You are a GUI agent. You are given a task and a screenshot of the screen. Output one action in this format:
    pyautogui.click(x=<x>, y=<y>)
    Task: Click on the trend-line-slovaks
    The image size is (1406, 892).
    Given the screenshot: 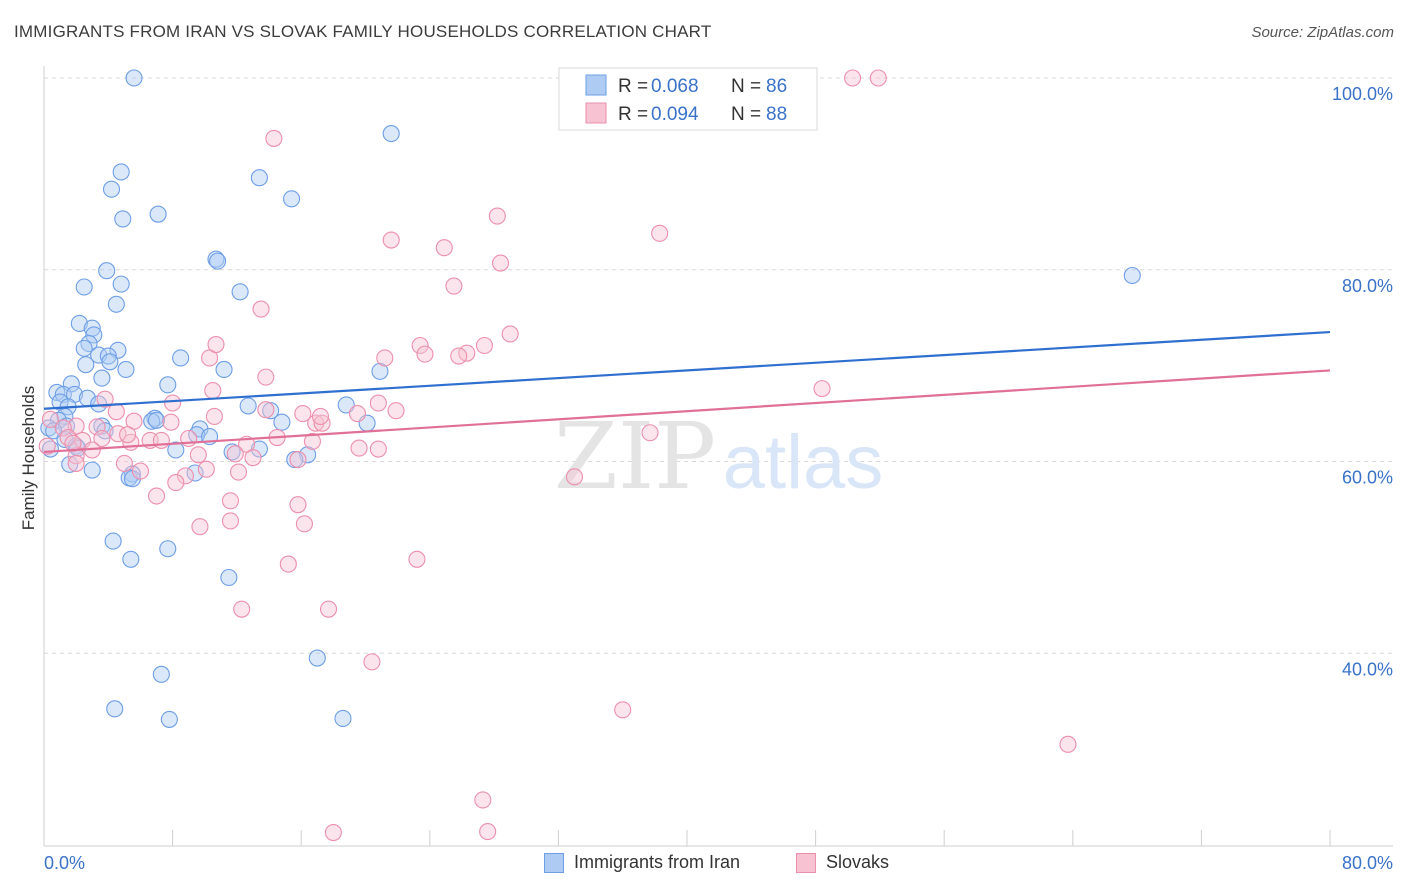 What is the action you would take?
    pyautogui.click(x=687, y=411)
    